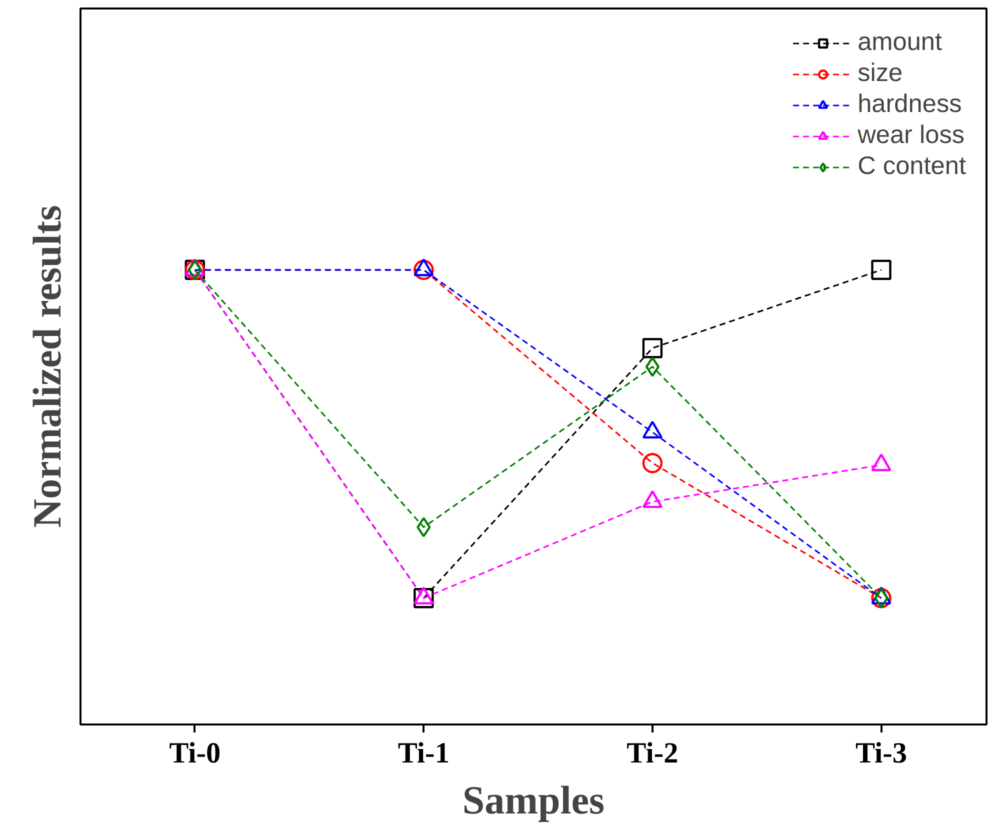 The image size is (996, 829). What do you see at coordinates (911, 135) in the screenshot?
I see `legend-label: wear loss` at bounding box center [911, 135].